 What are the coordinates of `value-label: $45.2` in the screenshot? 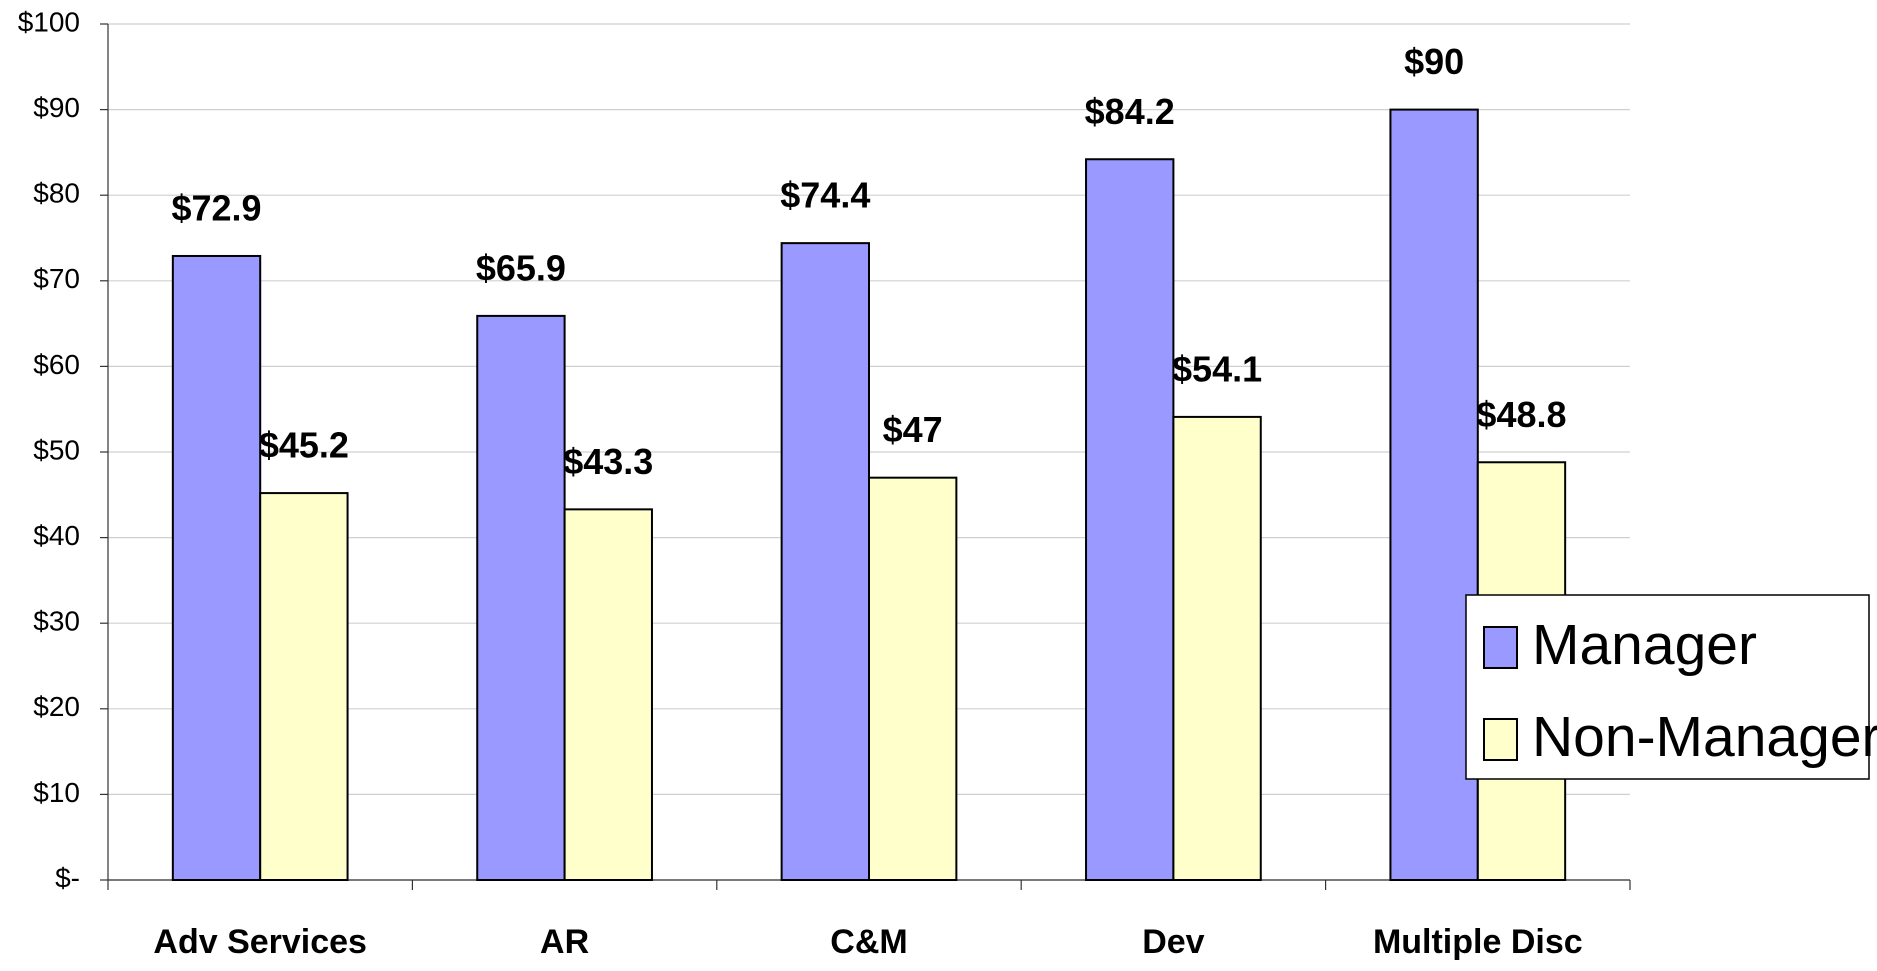 It's located at (304, 445).